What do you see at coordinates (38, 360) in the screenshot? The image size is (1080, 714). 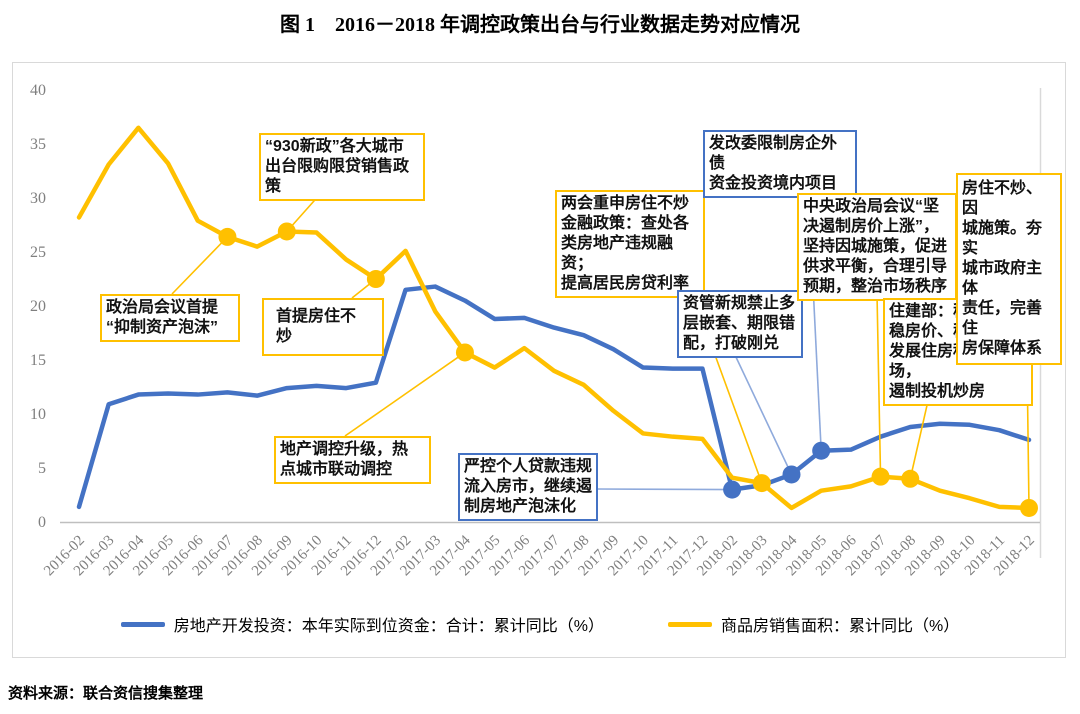 I see `y-tick-label: 15` at bounding box center [38, 360].